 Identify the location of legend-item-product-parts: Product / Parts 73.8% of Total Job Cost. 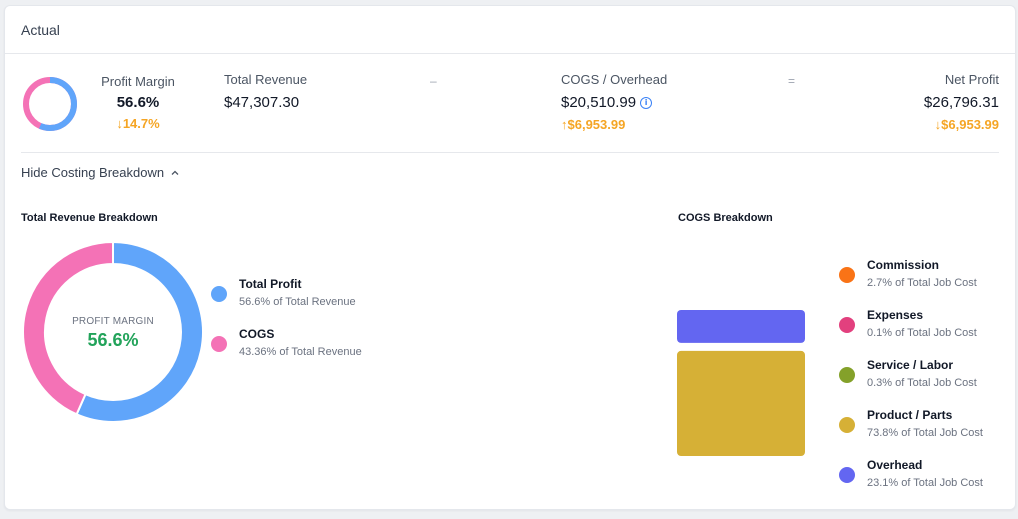
(911, 423).